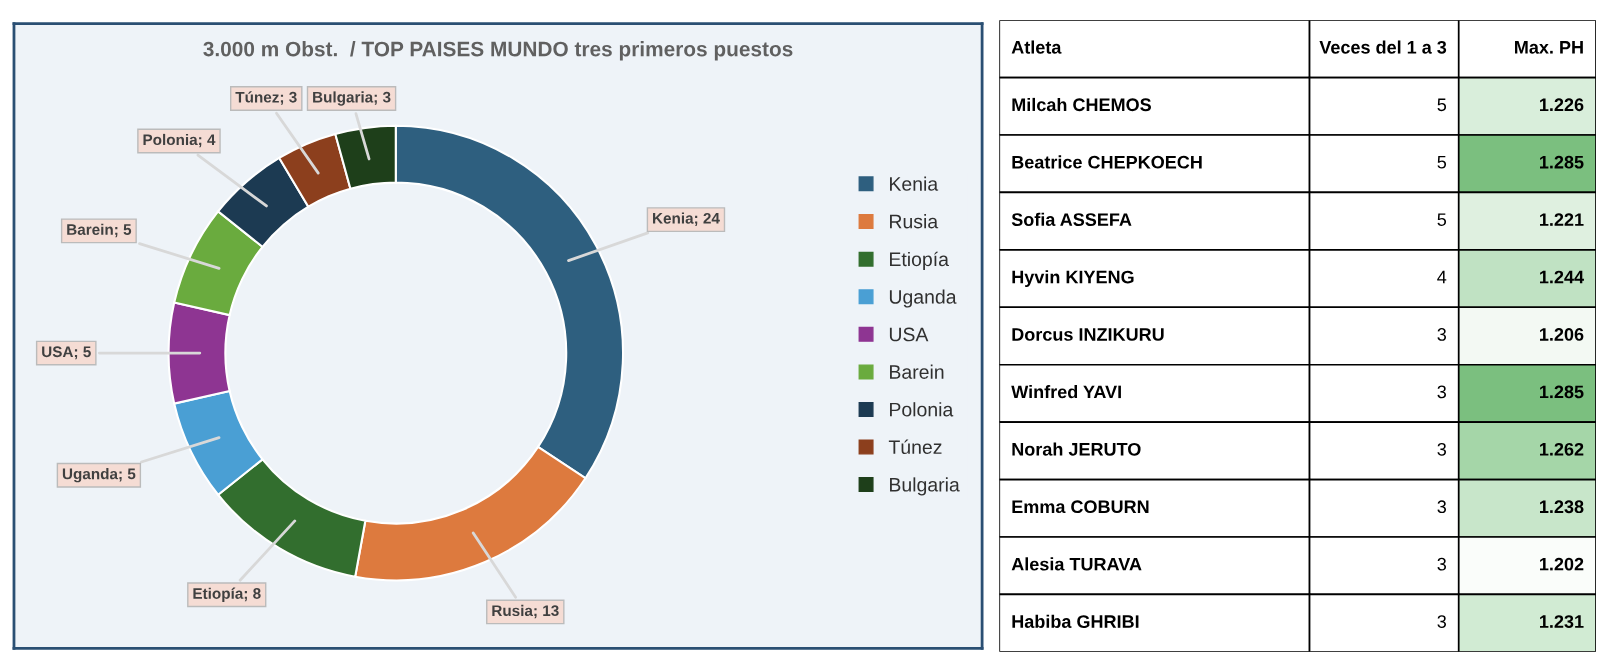 The height and width of the screenshot is (672, 1604). What do you see at coordinates (922, 409) in the screenshot?
I see `legend-label: Polonia` at bounding box center [922, 409].